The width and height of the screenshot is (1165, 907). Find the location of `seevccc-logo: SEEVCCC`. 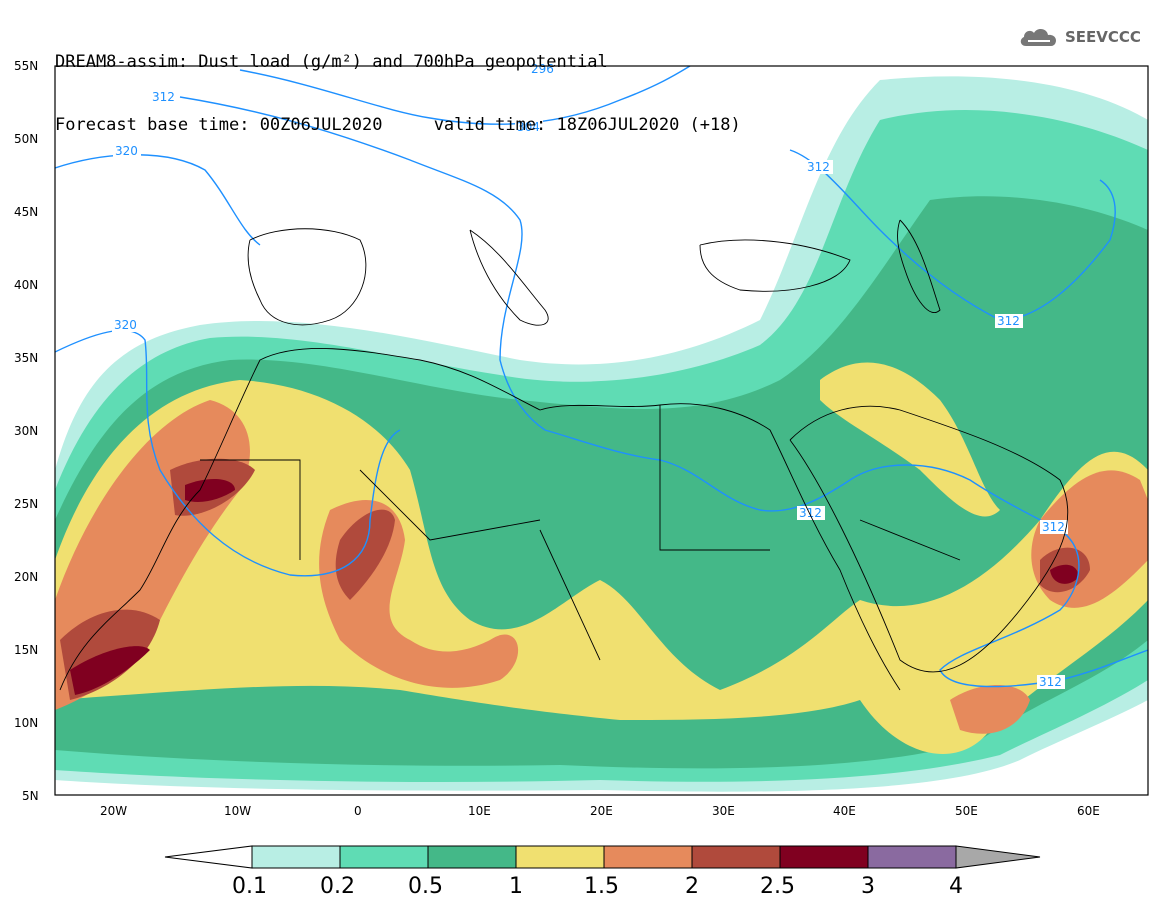

seevccc-logo: SEEVCCC is located at coordinates (1079, 37).